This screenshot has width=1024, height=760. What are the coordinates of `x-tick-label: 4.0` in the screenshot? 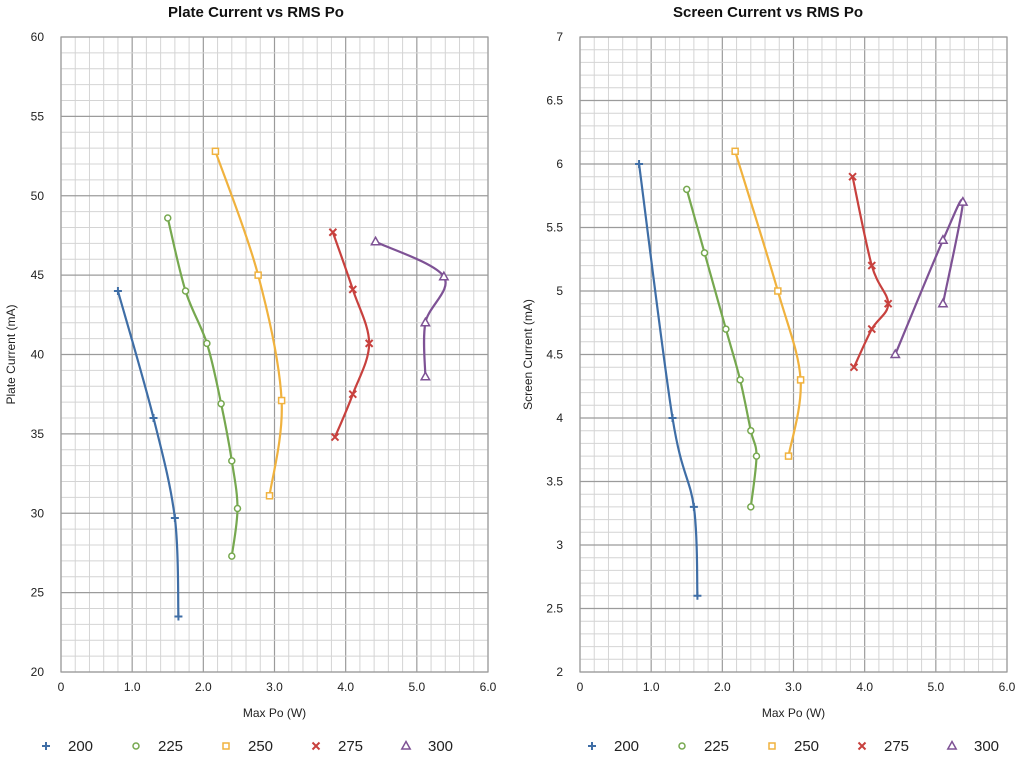 It's located at (345, 687).